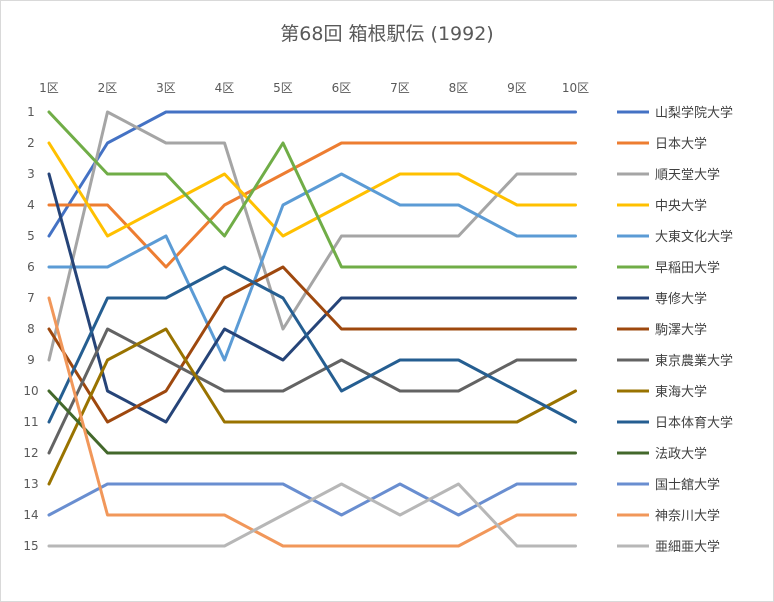 This screenshot has width=774, height=602. What do you see at coordinates (400, 88) in the screenshot?
I see `x-tick-label: 7区` at bounding box center [400, 88].